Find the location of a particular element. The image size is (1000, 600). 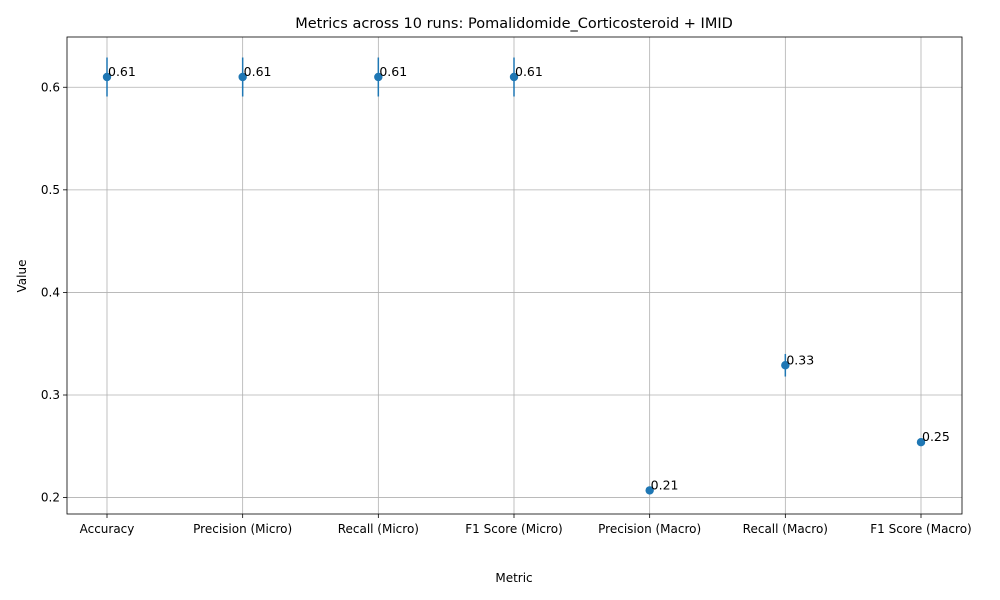

y-tick-label: 0.2 is located at coordinates (50, 498).